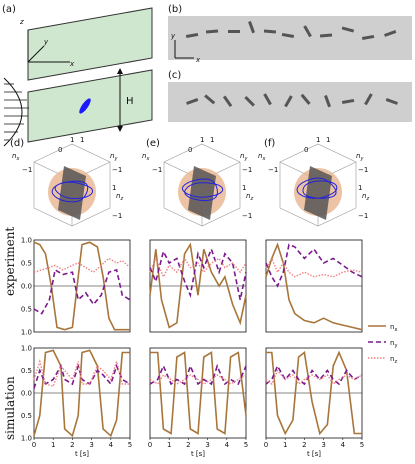  What do you see at coordinates (130, 101) in the screenshot?
I see `gap-height-label: H` at bounding box center [130, 101].